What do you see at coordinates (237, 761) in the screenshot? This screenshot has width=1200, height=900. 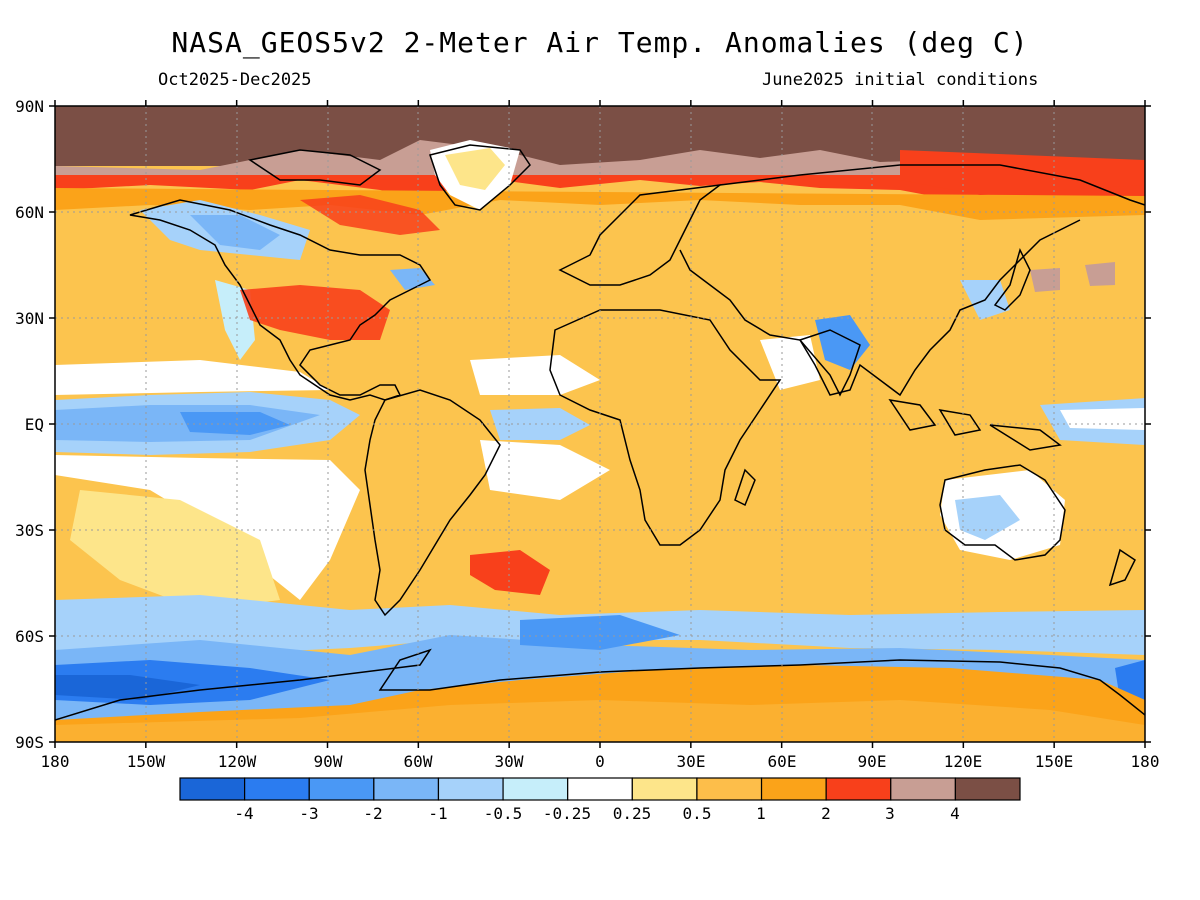 I see `lon-label: 120W` at bounding box center [237, 761].